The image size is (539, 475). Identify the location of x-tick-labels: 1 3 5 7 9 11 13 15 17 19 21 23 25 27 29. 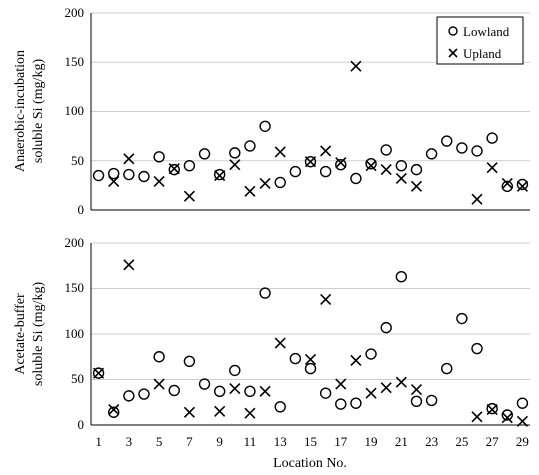
(312, 441).